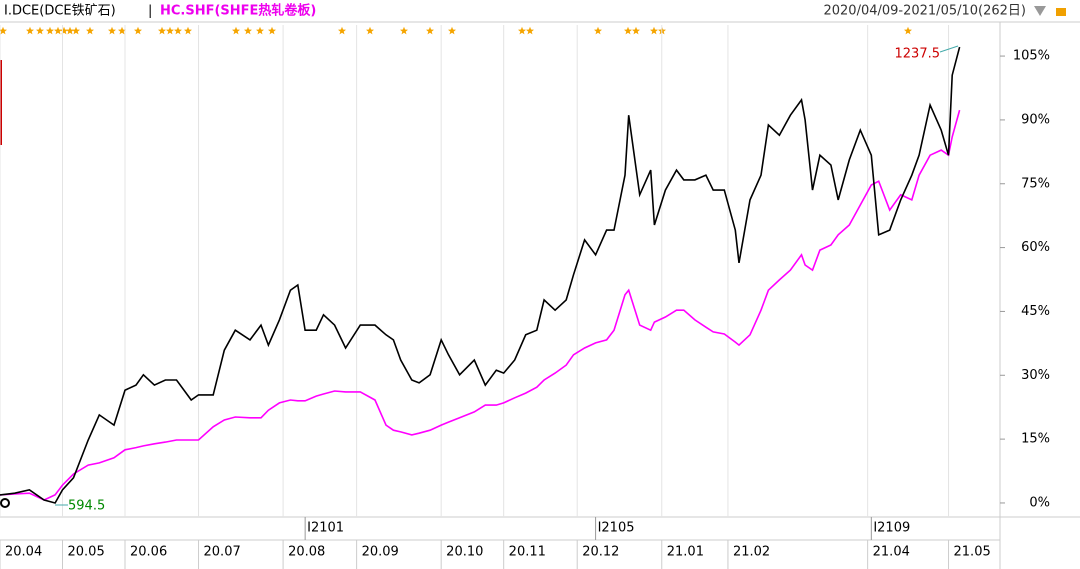  What do you see at coordinates (222, 552) in the screenshot?
I see `x-tick-label: 20.07` at bounding box center [222, 552].